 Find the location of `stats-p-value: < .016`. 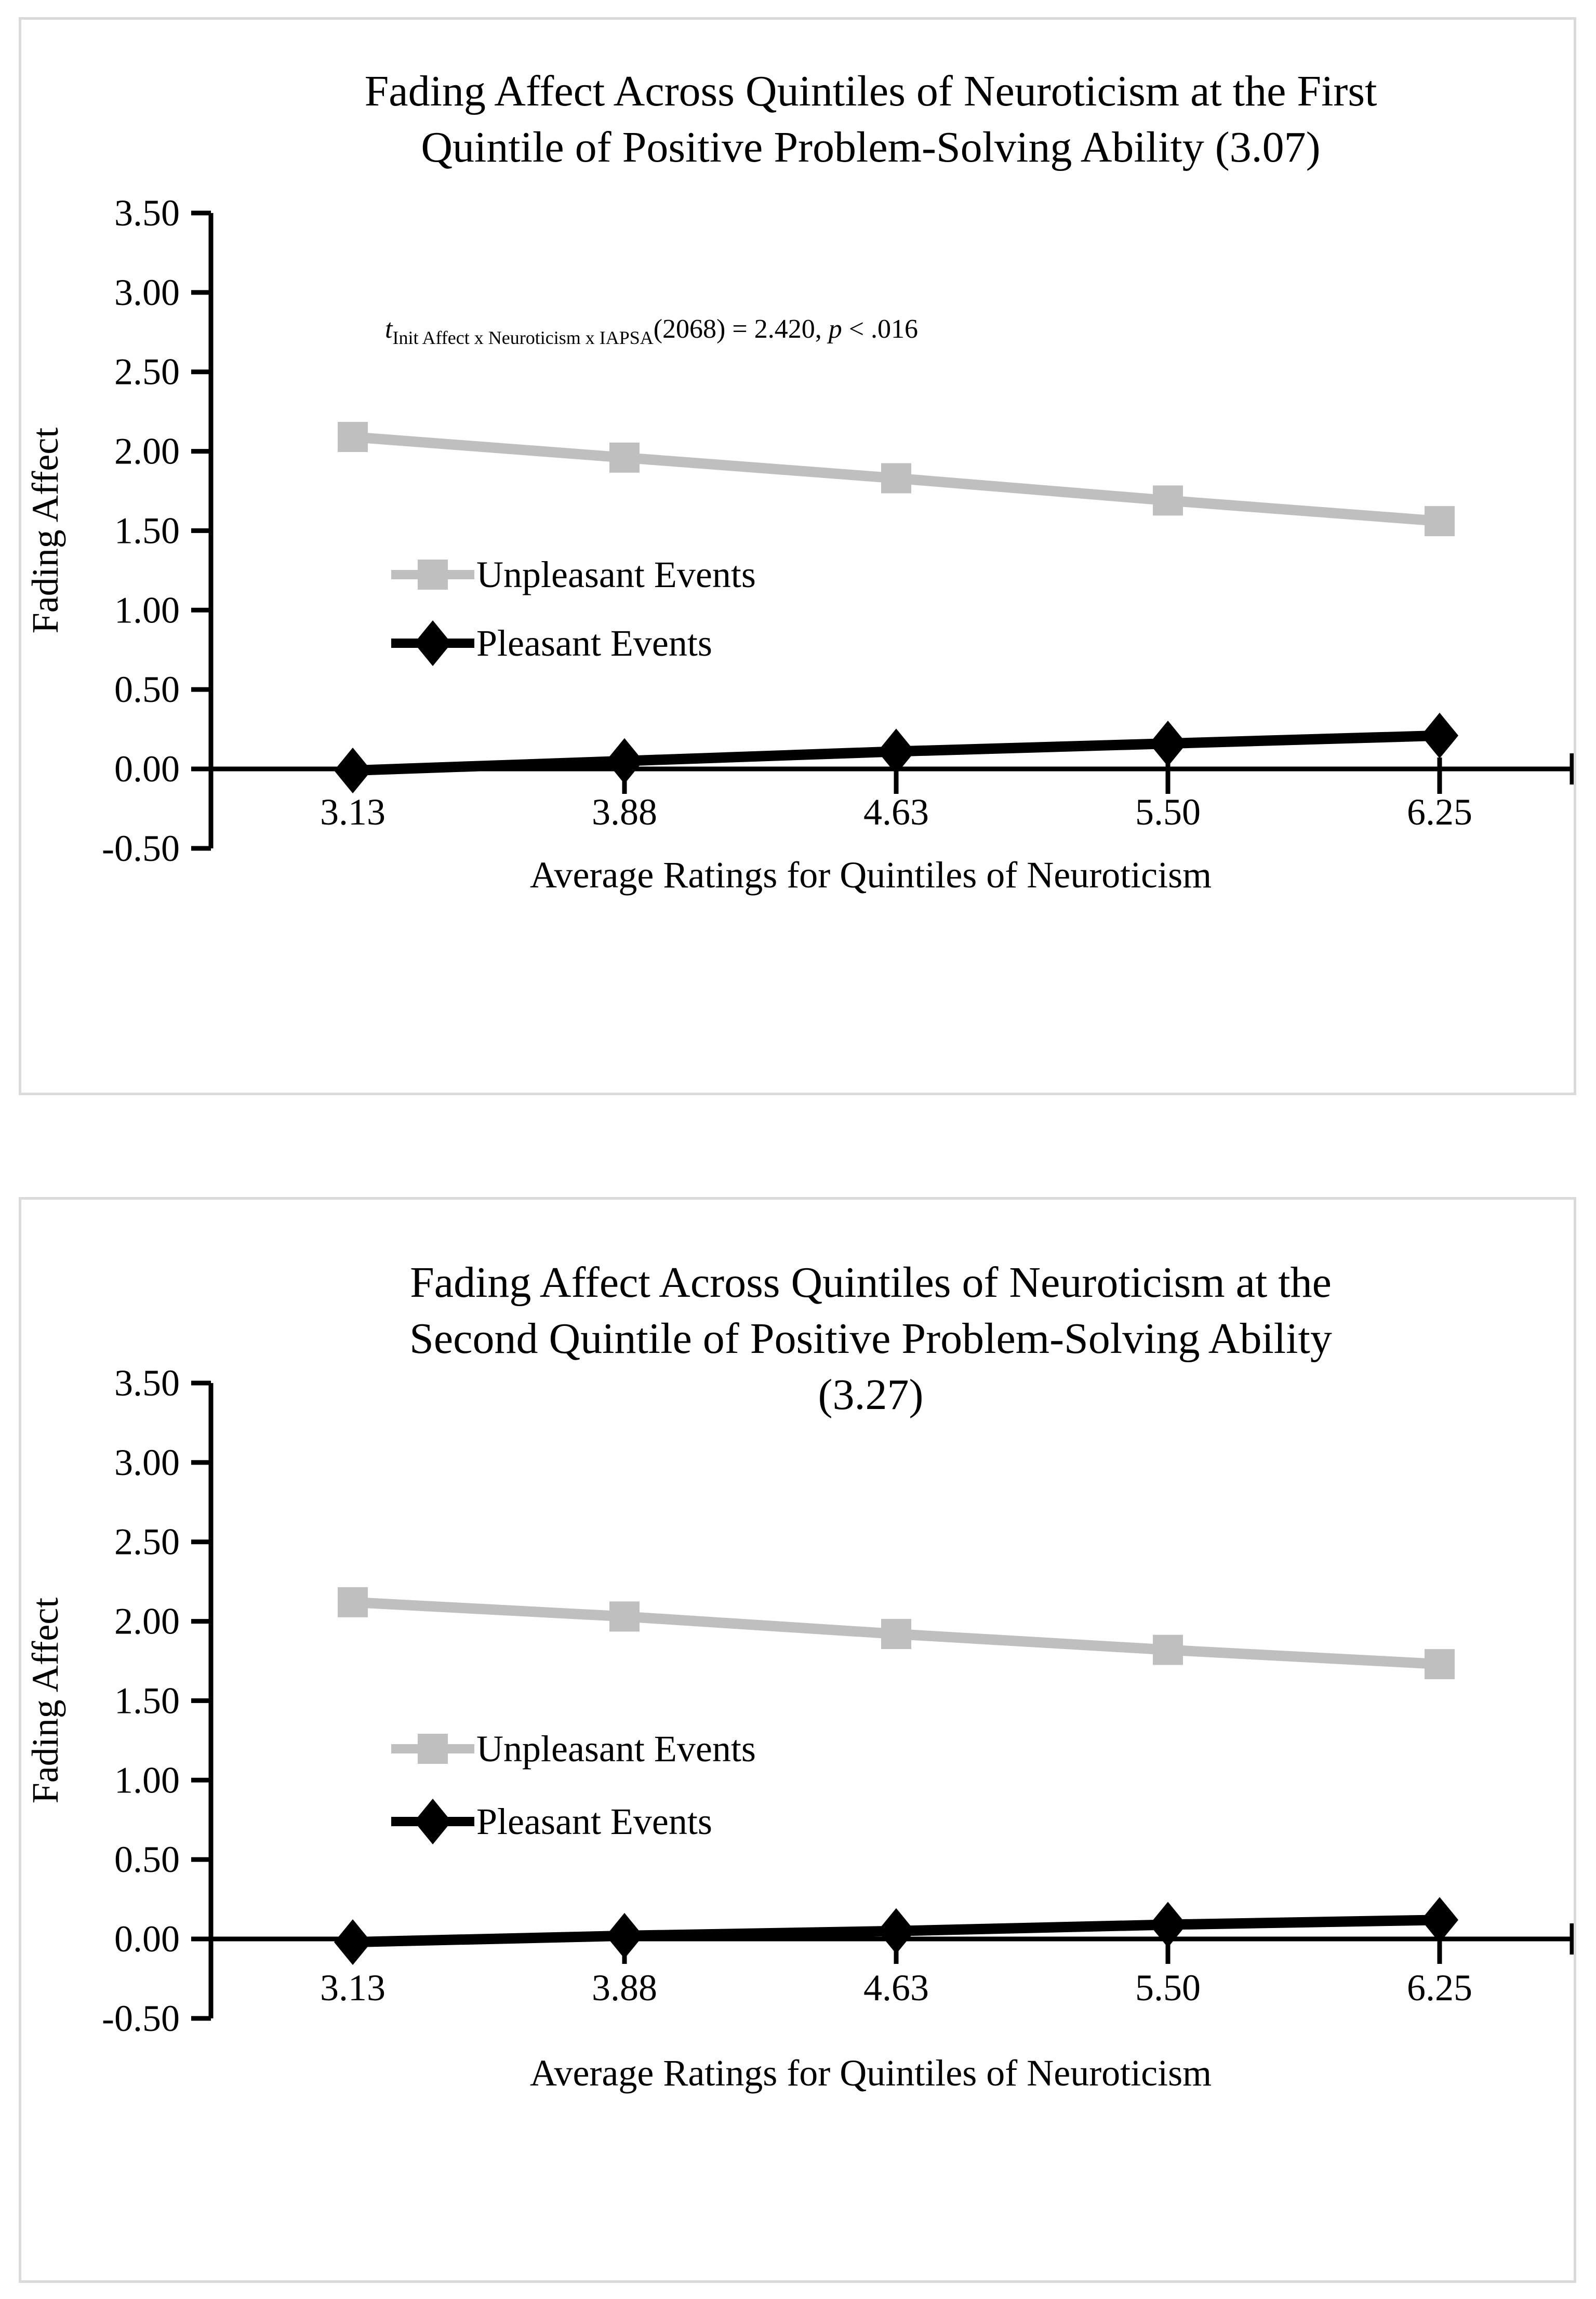

stats-p-value: < .016 is located at coordinates (880, 329).